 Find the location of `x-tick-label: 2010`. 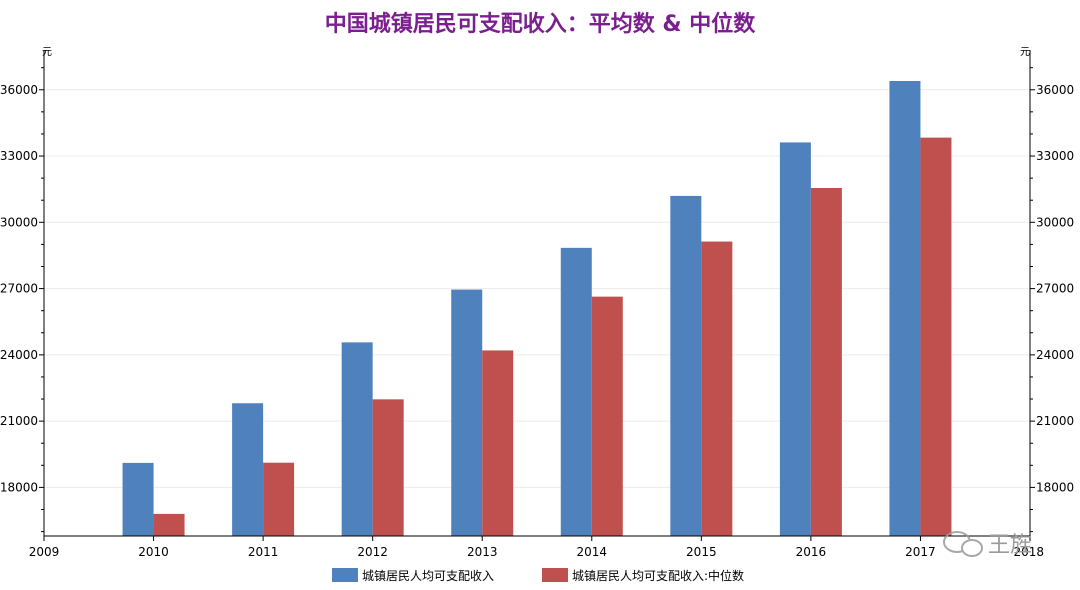

x-tick-label: 2010 is located at coordinates (153, 552).